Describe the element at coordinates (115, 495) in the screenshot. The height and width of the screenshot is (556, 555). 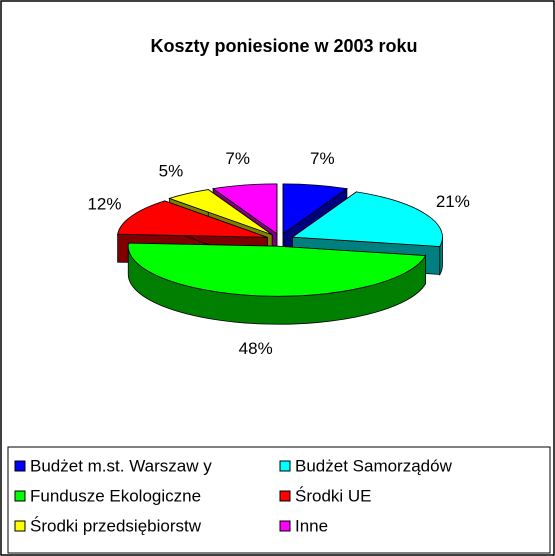
I see `legend-label: Fundusze Ekologiczne` at that location.